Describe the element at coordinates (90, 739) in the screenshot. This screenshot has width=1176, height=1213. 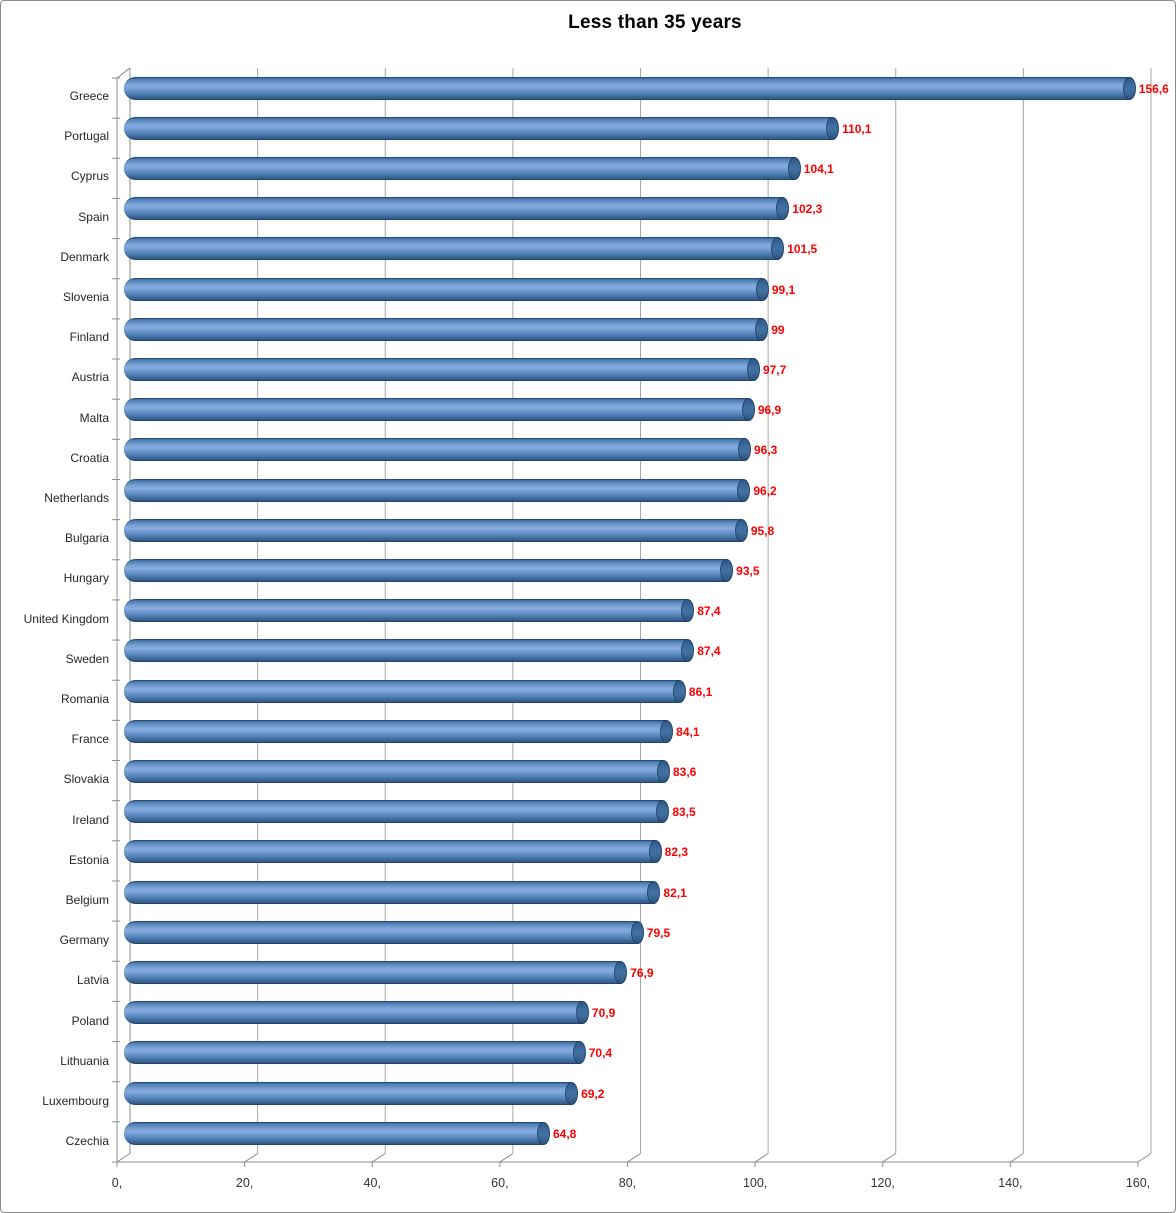
I see `category-label: France` at that location.